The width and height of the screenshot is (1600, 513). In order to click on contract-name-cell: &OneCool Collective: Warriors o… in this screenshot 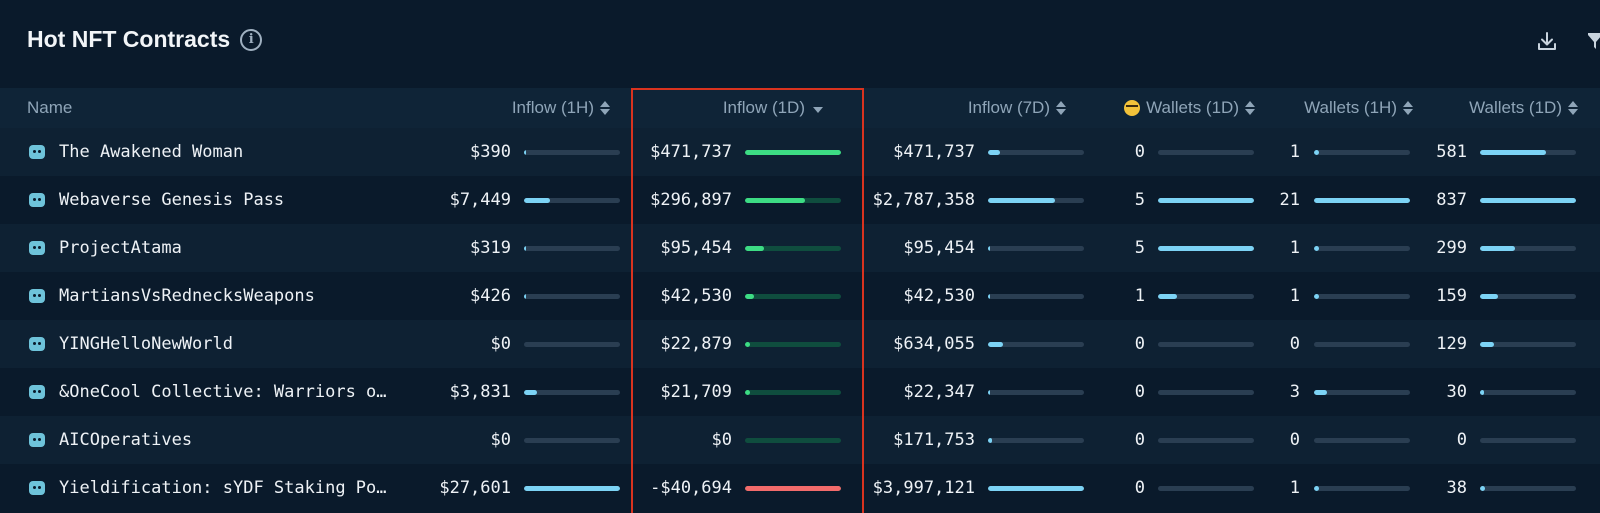, I will do `click(221, 392)`.